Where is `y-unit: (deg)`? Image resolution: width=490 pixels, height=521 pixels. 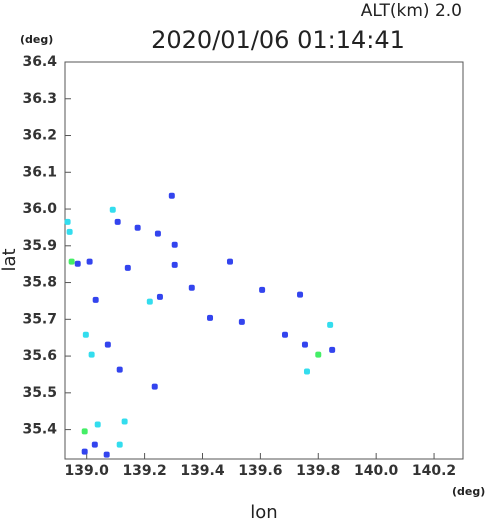 y-unit: (deg) is located at coordinates (36, 39).